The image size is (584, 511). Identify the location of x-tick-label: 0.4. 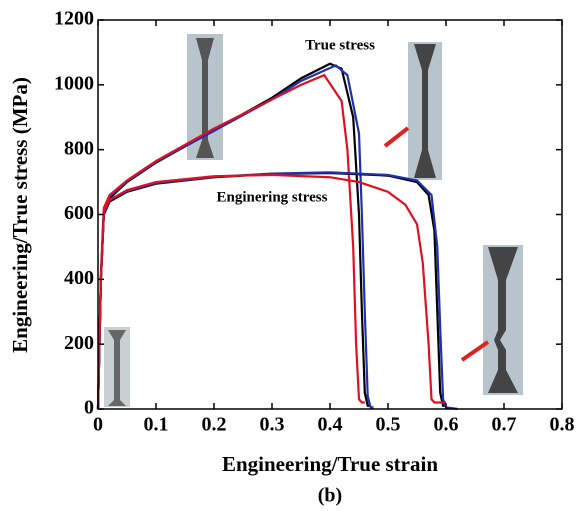
(330, 425).